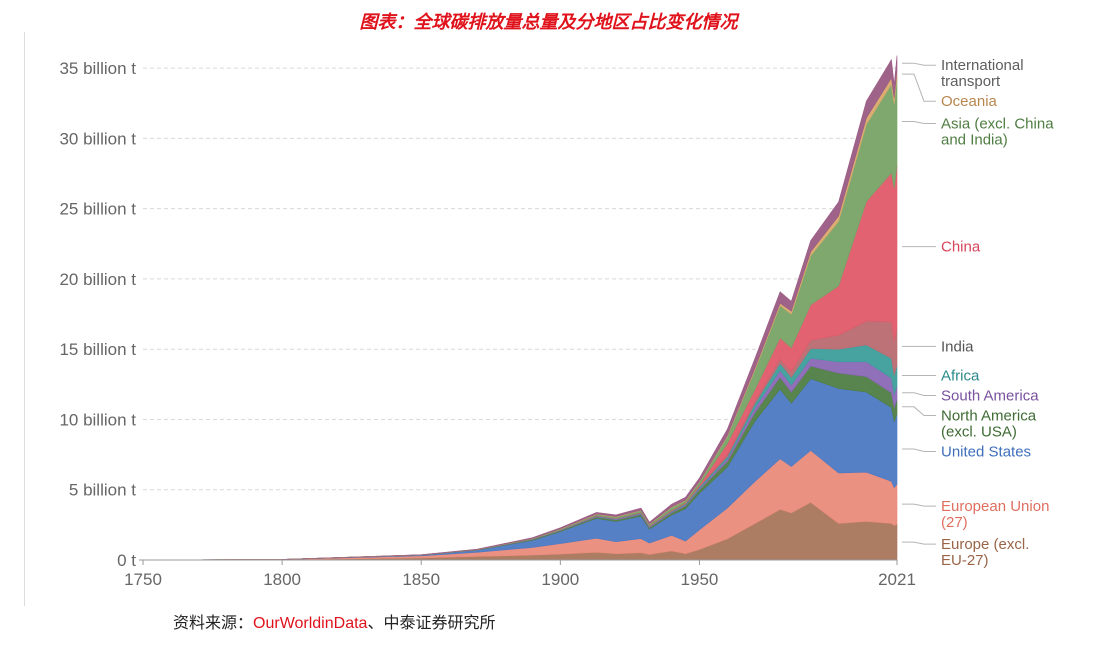  Describe the element at coordinates (986, 452) in the screenshot. I see `label-united-states: United States` at that location.